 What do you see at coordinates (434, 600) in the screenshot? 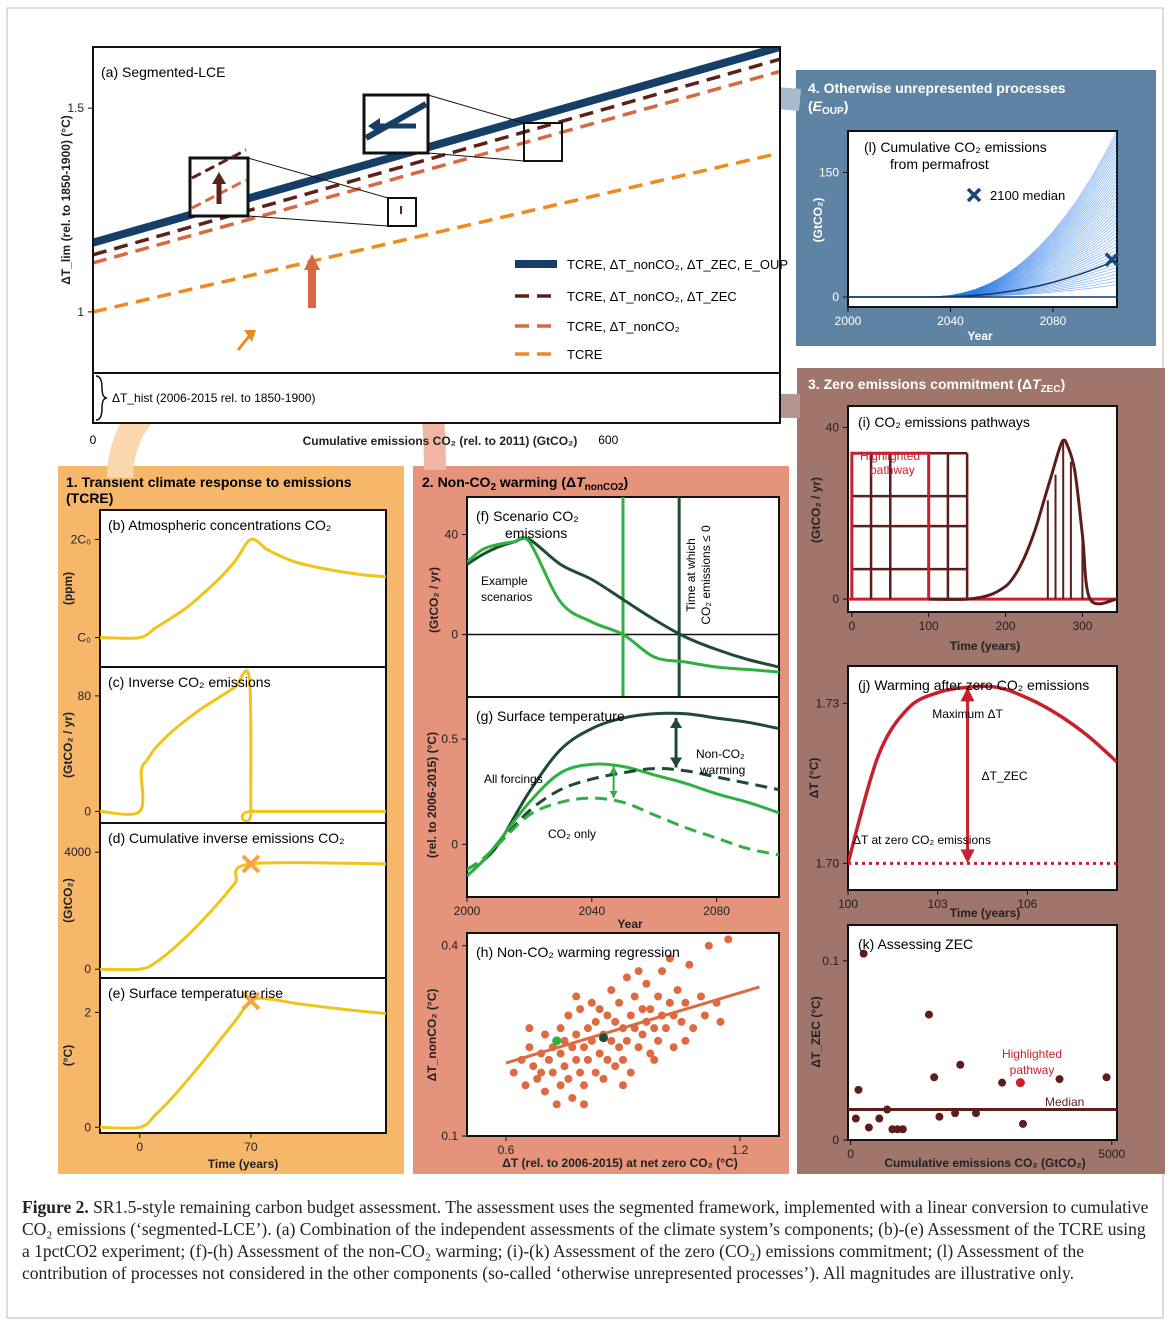
I see `panel-f-ylabel: (GtCO₂ / yr)` at bounding box center [434, 600].